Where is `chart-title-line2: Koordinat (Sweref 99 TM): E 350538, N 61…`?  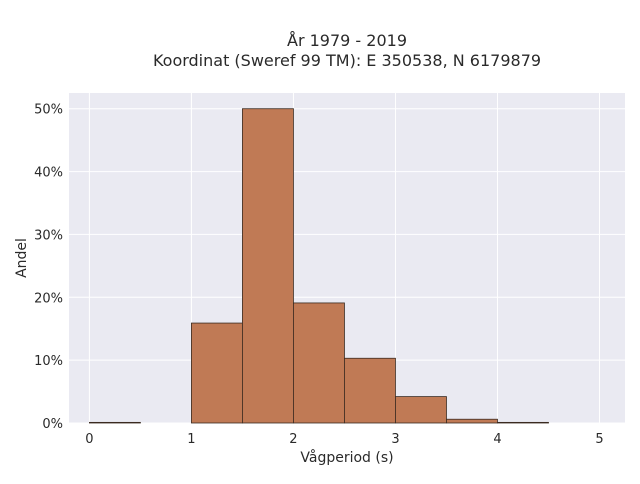
chart-title-line2: Koordinat (Sweref 99 TM): E 350538, N 61… is located at coordinates (347, 60).